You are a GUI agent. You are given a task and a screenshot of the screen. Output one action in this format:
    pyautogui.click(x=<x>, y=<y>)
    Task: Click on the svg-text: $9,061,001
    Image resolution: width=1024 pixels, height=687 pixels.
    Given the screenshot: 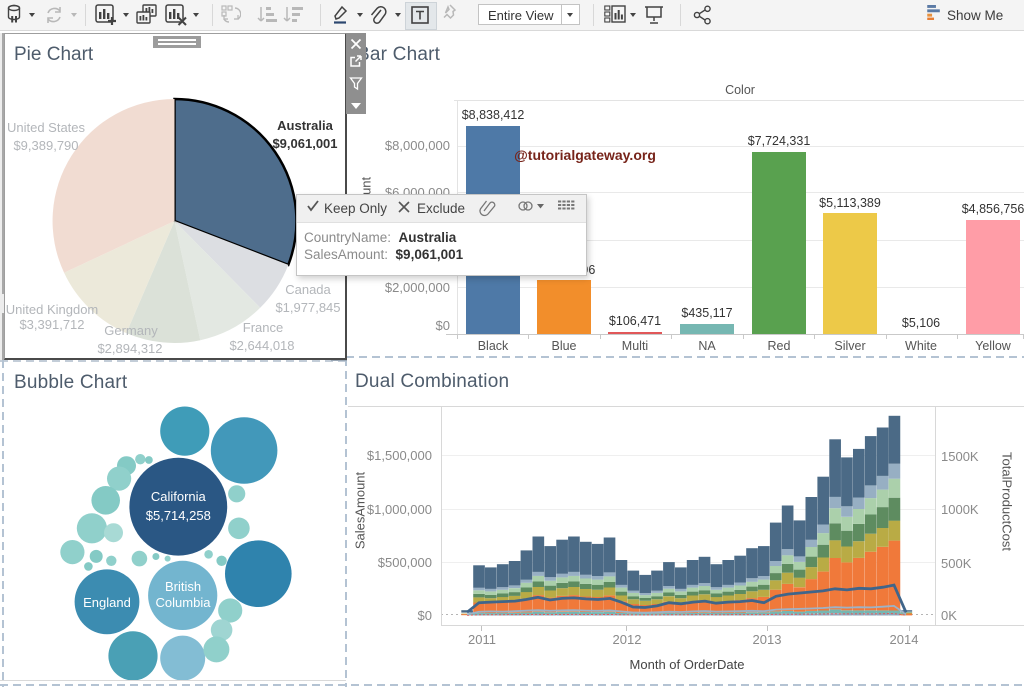 What is the action you would take?
    pyautogui.click(x=304, y=143)
    